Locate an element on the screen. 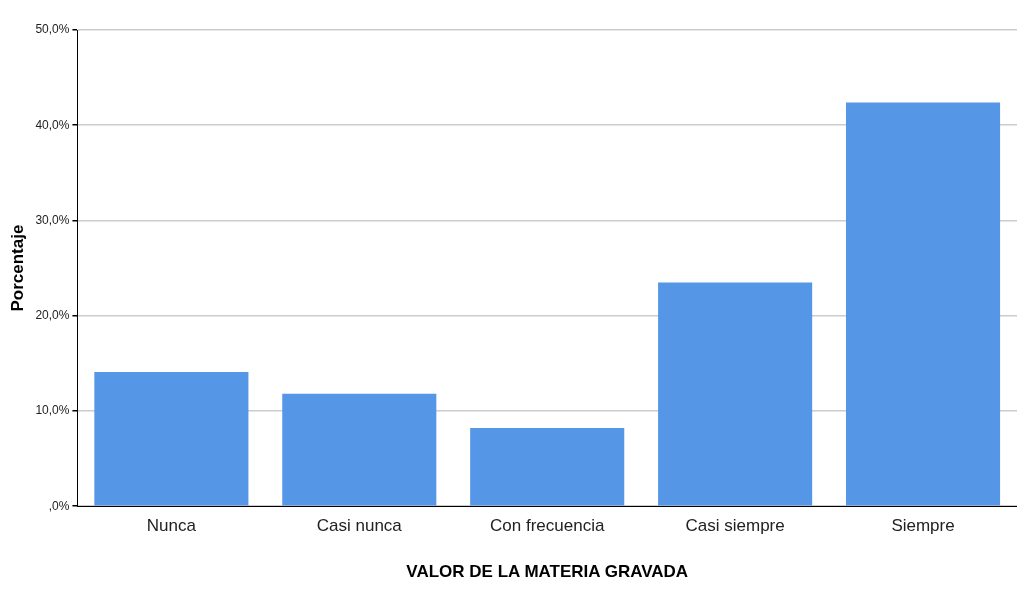 The width and height of the screenshot is (1017, 591). x-axis-title: VALOR DE LA MATERIA GRAVADA is located at coordinates (547, 572).